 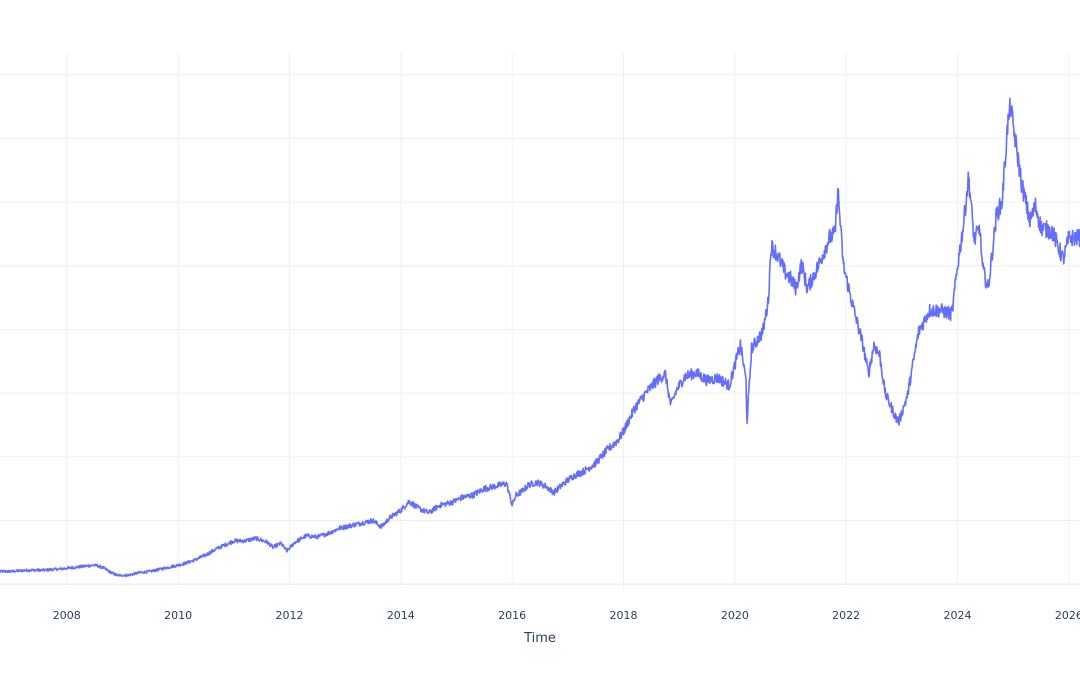 I want to click on x-tick-label: 2024, so click(x=958, y=615).